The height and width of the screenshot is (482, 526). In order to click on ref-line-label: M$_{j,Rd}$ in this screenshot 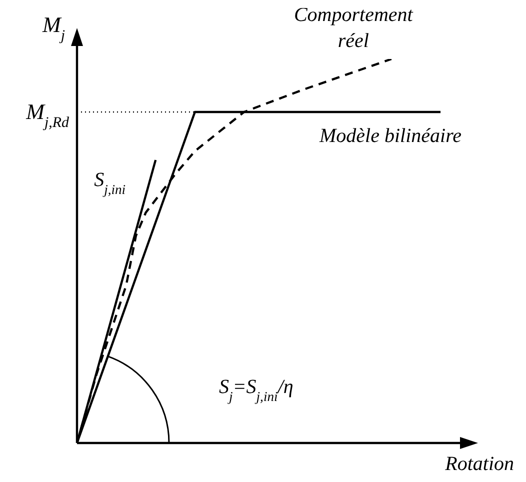, I will do `click(47, 114)`.